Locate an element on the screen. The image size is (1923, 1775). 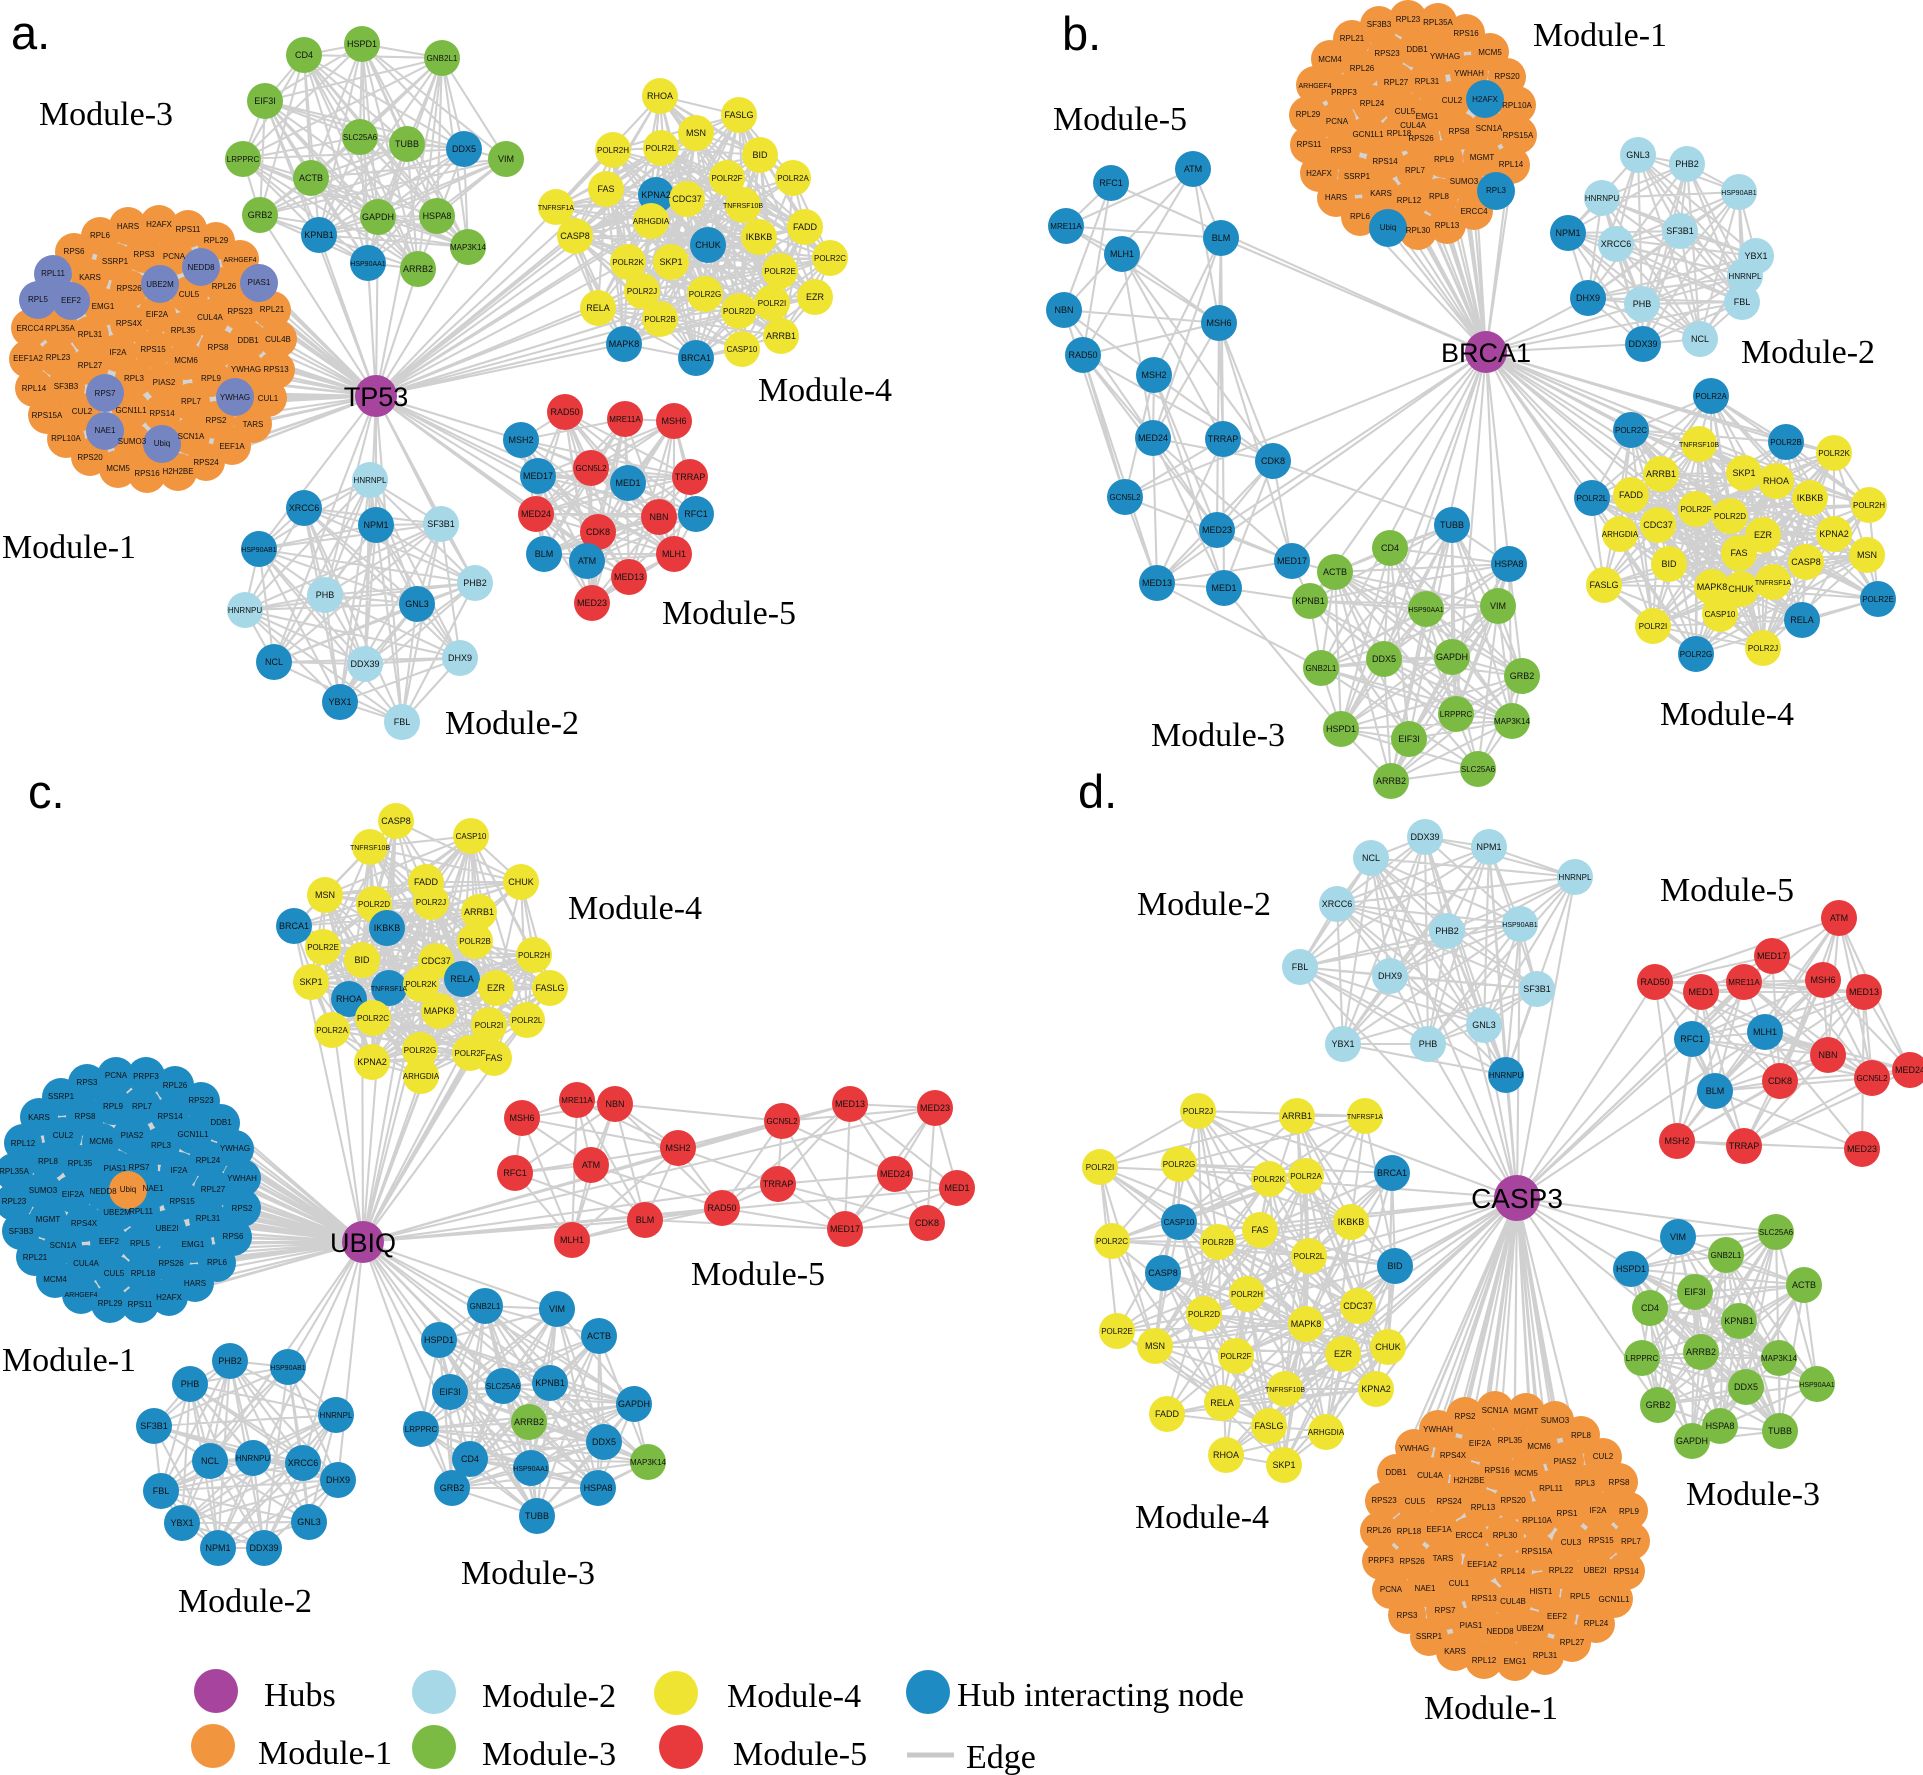
svg-text: POLR2K is located at coordinates (421, 984).